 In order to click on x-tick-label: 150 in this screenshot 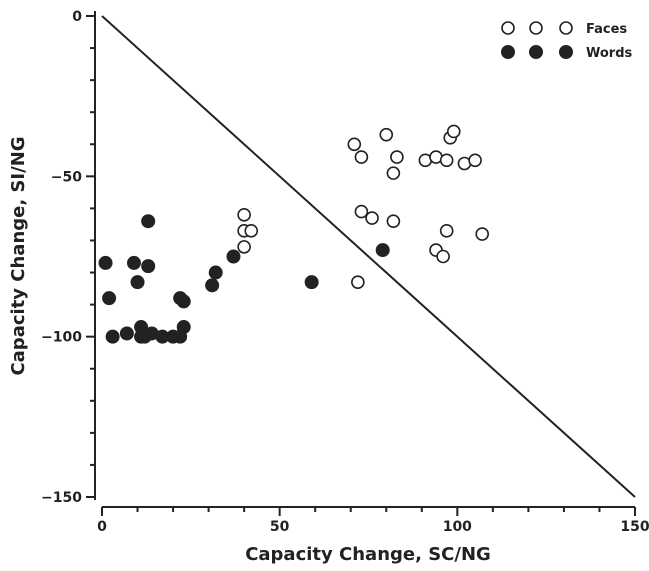, I will do `click(634, 527)`.